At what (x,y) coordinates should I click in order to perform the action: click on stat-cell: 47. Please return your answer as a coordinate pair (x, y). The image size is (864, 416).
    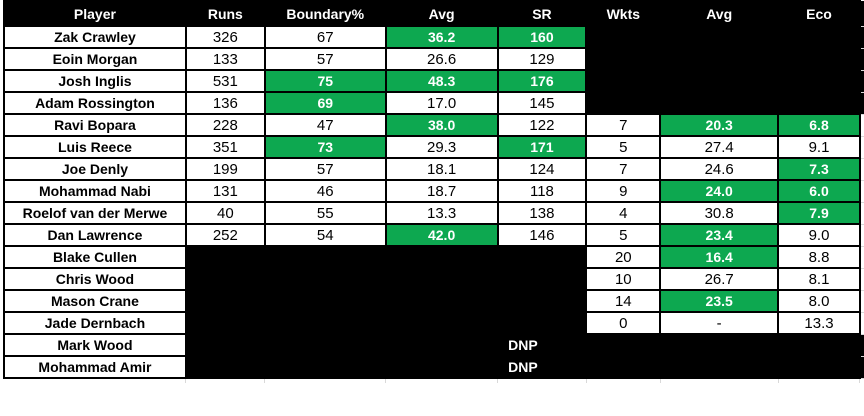
    Looking at the image, I should click on (325, 125).